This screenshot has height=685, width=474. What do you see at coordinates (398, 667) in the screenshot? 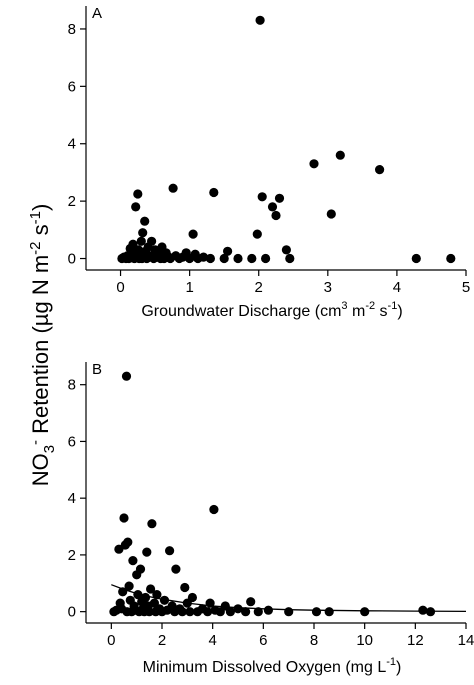
I see `xlabel-b-close: )` at bounding box center [398, 667].